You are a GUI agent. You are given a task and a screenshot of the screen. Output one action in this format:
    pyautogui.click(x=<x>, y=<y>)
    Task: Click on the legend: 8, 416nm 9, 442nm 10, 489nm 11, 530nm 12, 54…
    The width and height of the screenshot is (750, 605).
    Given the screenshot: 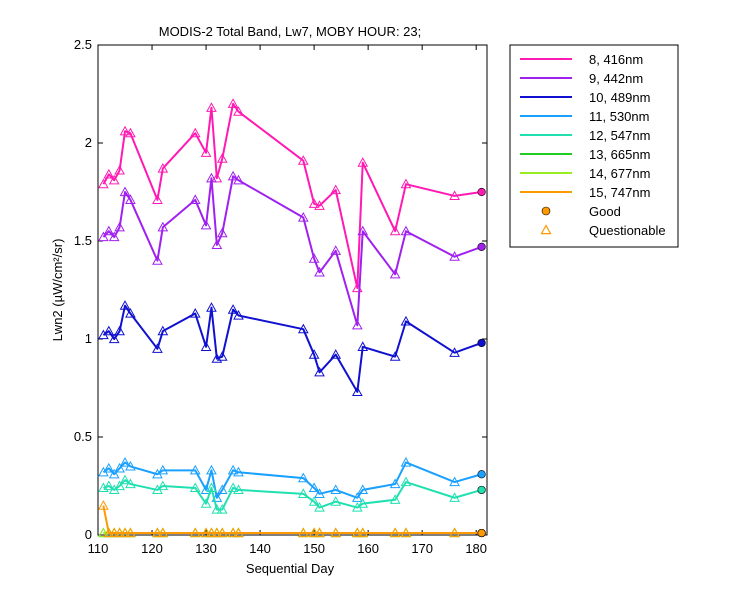 What is the action you would take?
    pyautogui.click(x=594, y=146)
    